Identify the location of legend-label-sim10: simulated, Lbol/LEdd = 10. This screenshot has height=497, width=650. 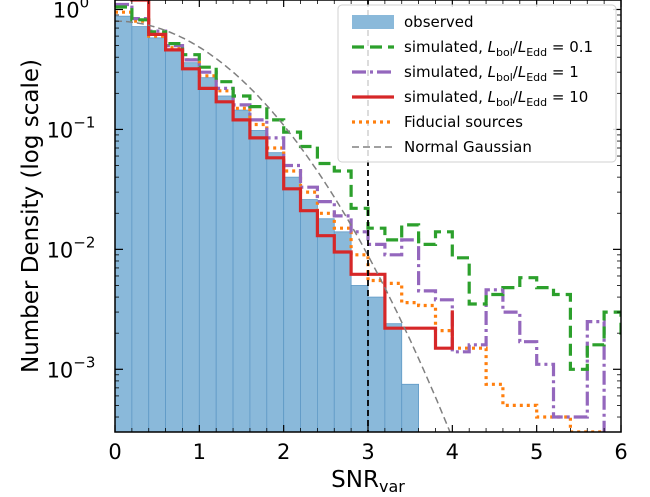
(496, 98).